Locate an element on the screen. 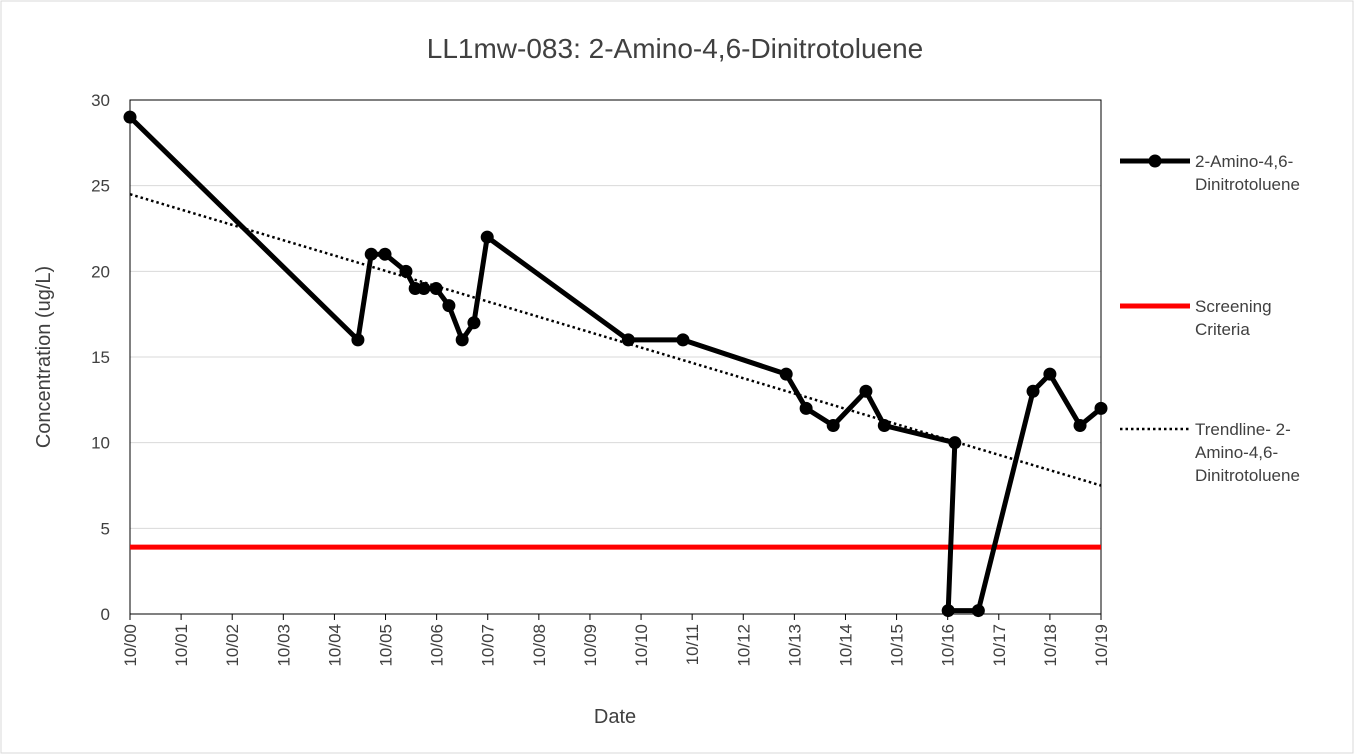 This screenshot has height=756, width=1356. x-tick-label: 10/11 is located at coordinates (692, 644).